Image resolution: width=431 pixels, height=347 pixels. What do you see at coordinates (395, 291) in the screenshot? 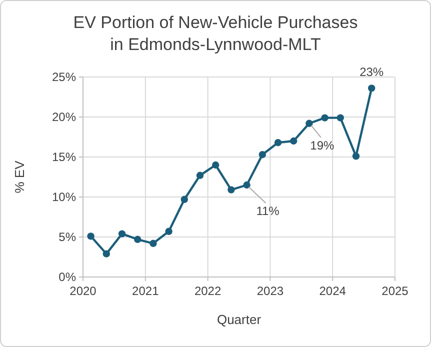
I see `x-tick-label: 2025` at bounding box center [395, 291].